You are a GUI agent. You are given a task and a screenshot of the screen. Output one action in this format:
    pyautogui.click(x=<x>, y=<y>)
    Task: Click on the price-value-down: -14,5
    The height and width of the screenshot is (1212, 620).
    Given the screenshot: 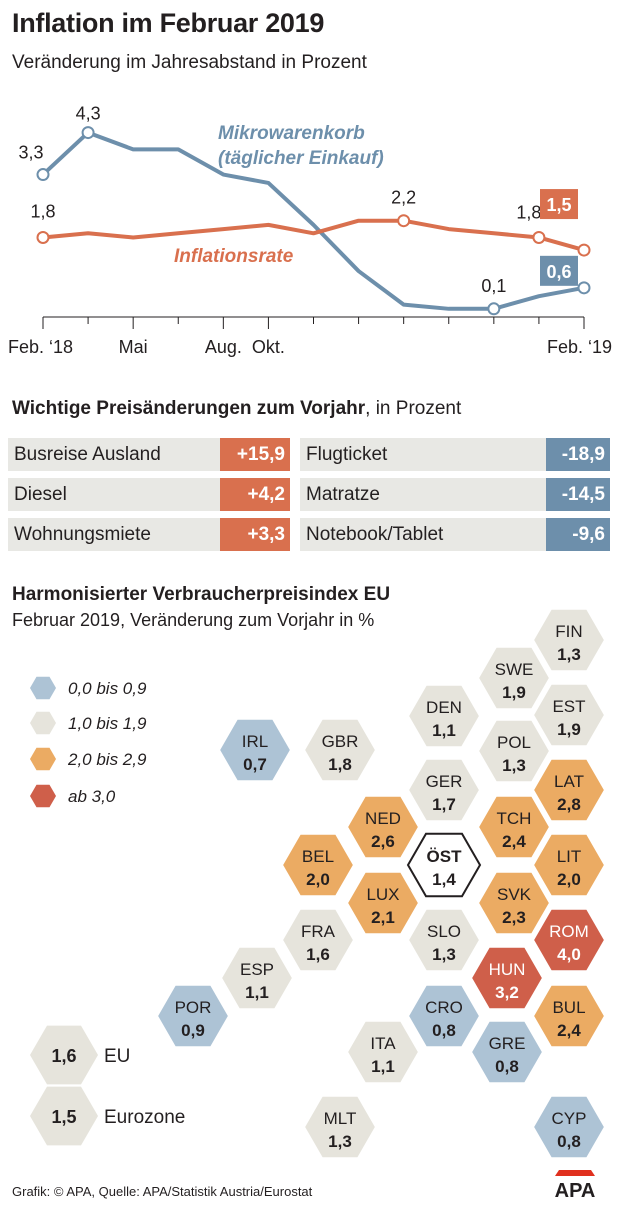 What is the action you would take?
    pyautogui.click(x=578, y=494)
    